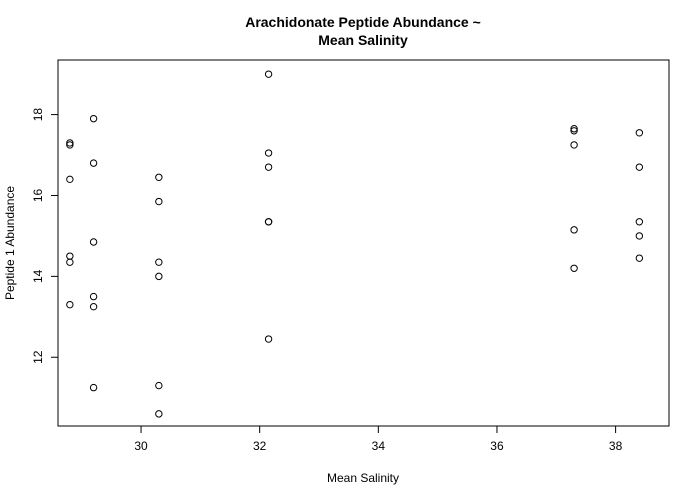 The height and width of the screenshot is (500, 700). Describe the element at coordinates (10, 243) in the screenshot. I see `y-axis-label: Peptide 1 Abundance` at that location.